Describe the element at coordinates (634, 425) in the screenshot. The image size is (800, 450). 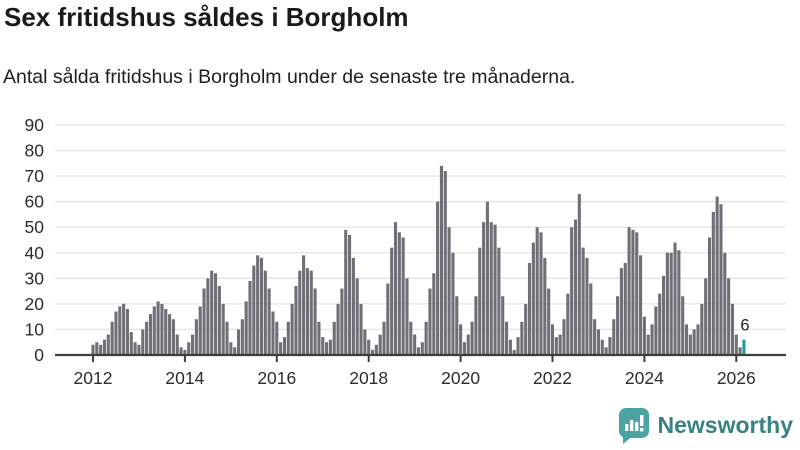
I see `newsworthy-logo-icon` at that location.